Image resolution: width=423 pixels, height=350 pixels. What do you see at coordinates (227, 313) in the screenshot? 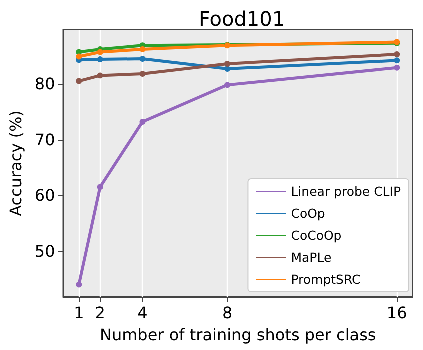
I see `x-tick-label: 8` at bounding box center [227, 313].